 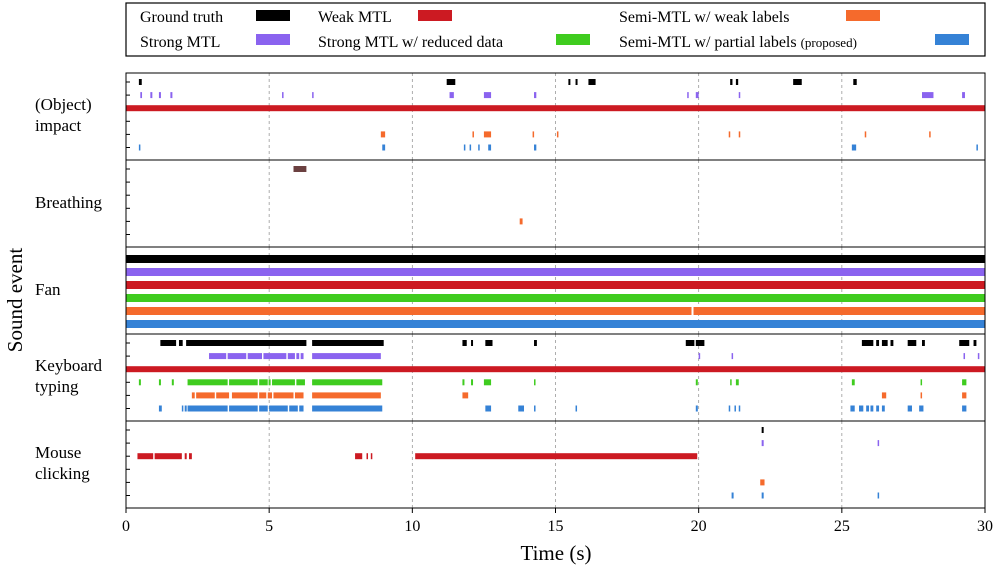 I want to click on x-axis: 0 5 10 15 20 25 30, so click(x=557, y=521).